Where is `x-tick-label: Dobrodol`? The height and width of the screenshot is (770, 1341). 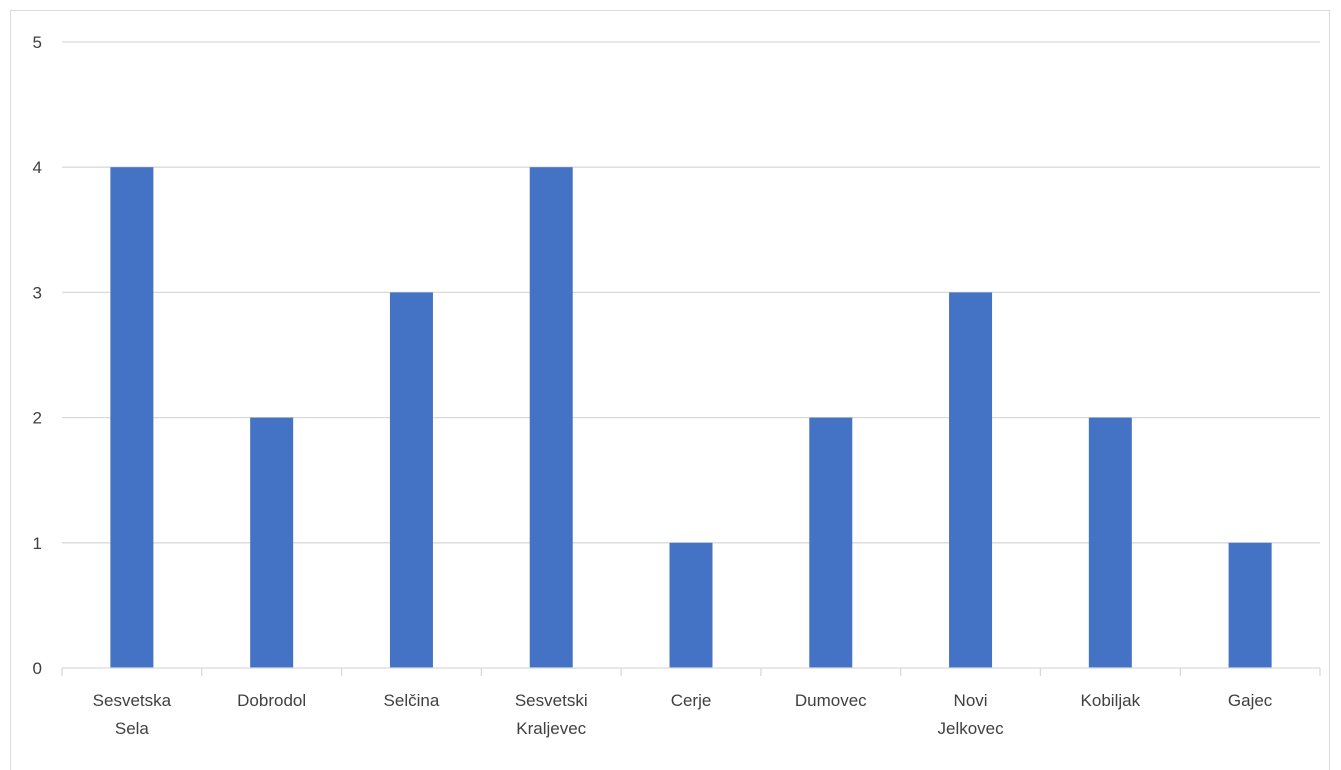
x-tick-label: Dobrodol is located at coordinates (271, 700).